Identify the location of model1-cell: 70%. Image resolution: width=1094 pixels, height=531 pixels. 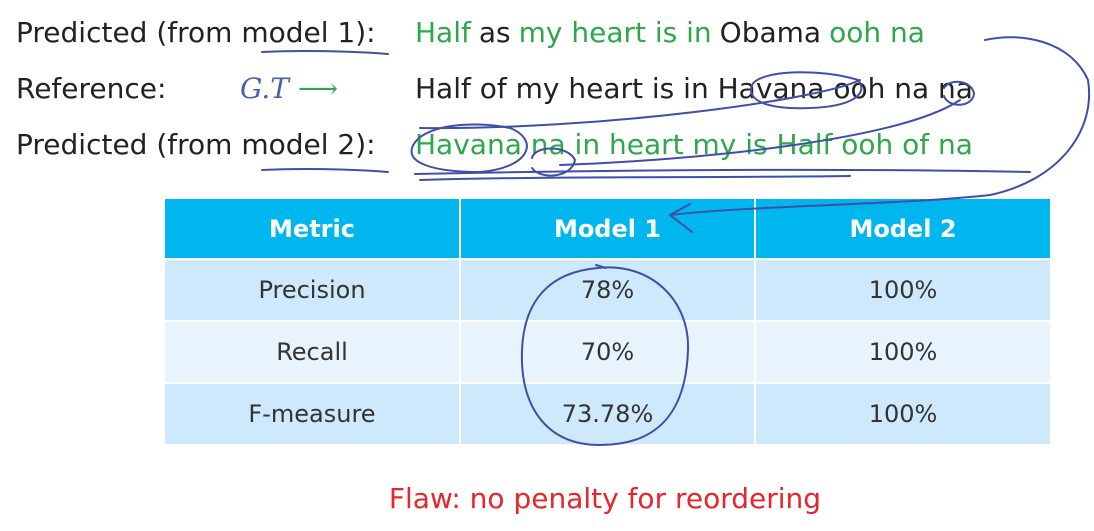
(608, 352).